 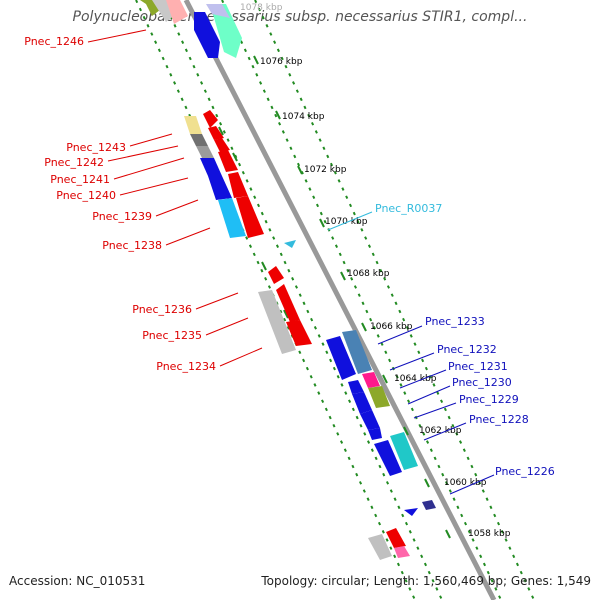 What do you see at coordinates (408, 208) in the screenshot?
I see `label-pnec-r0037: Pnec_R0037` at bounding box center [408, 208].